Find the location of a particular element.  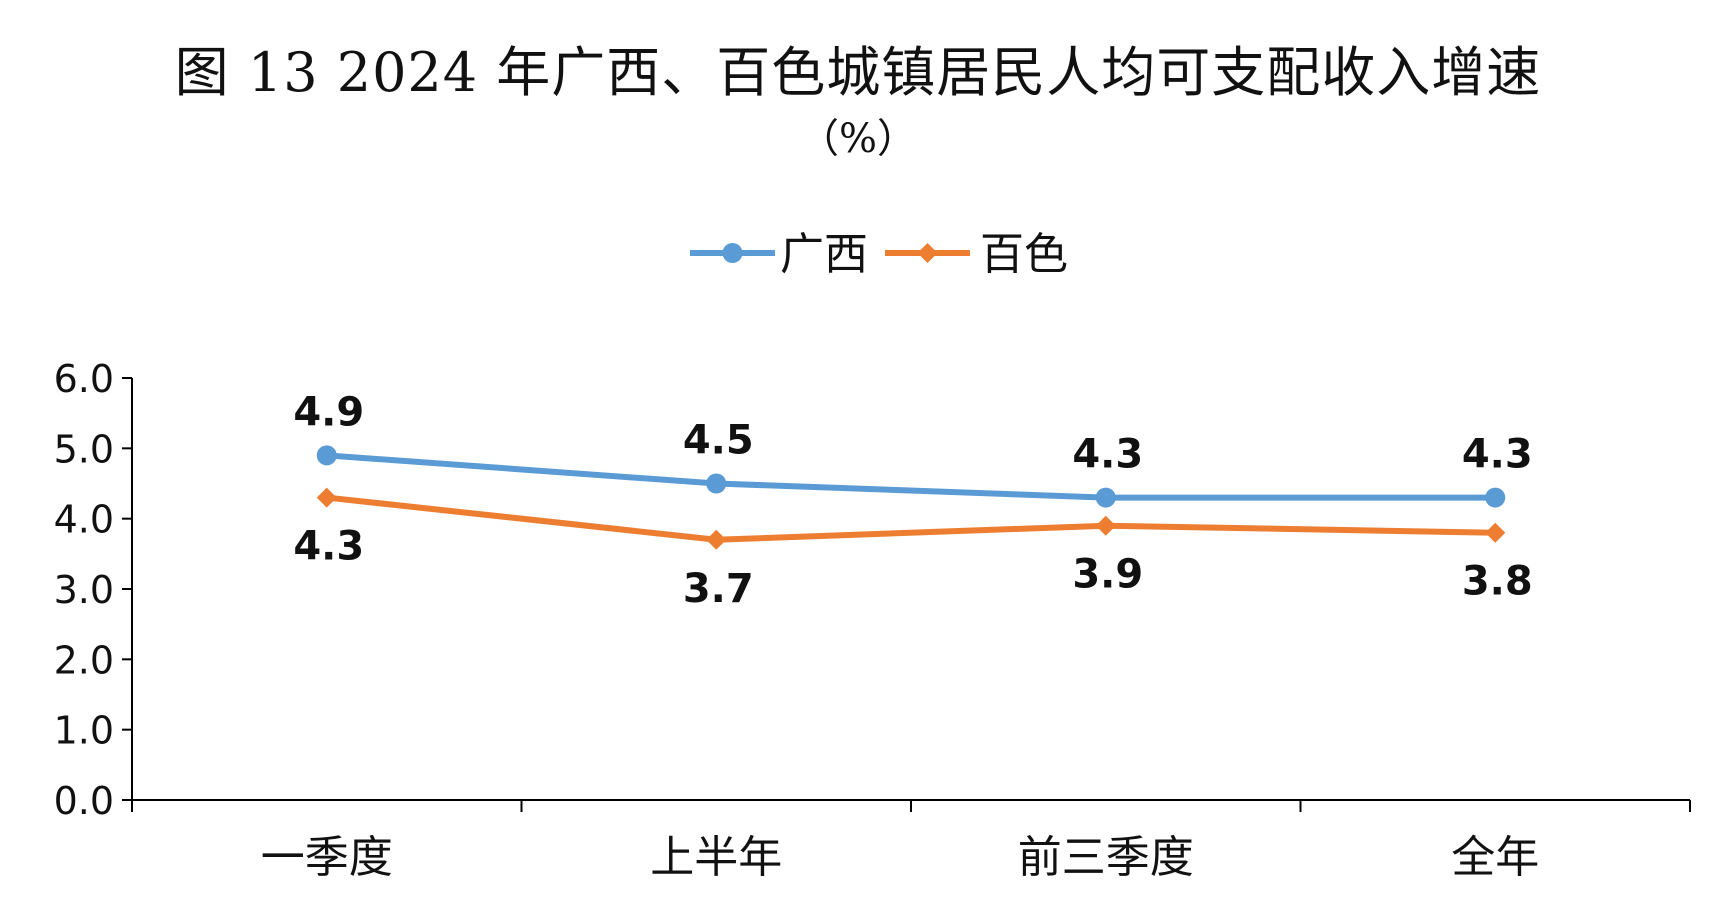

data-label: 3.8 is located at coordinates (1497, 582).